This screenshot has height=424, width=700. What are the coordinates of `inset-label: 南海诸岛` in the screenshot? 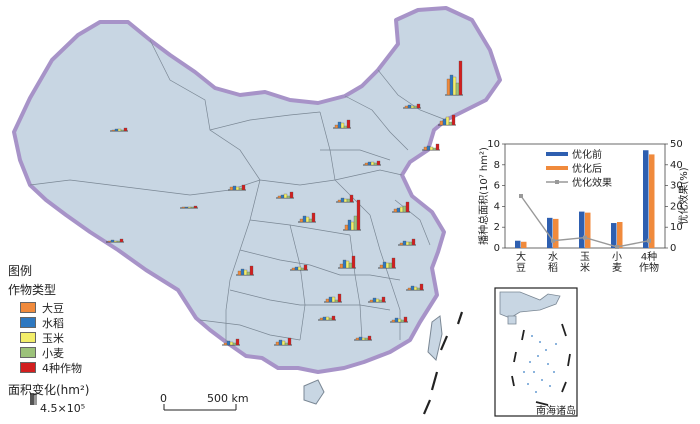 It's located at (556, 411).